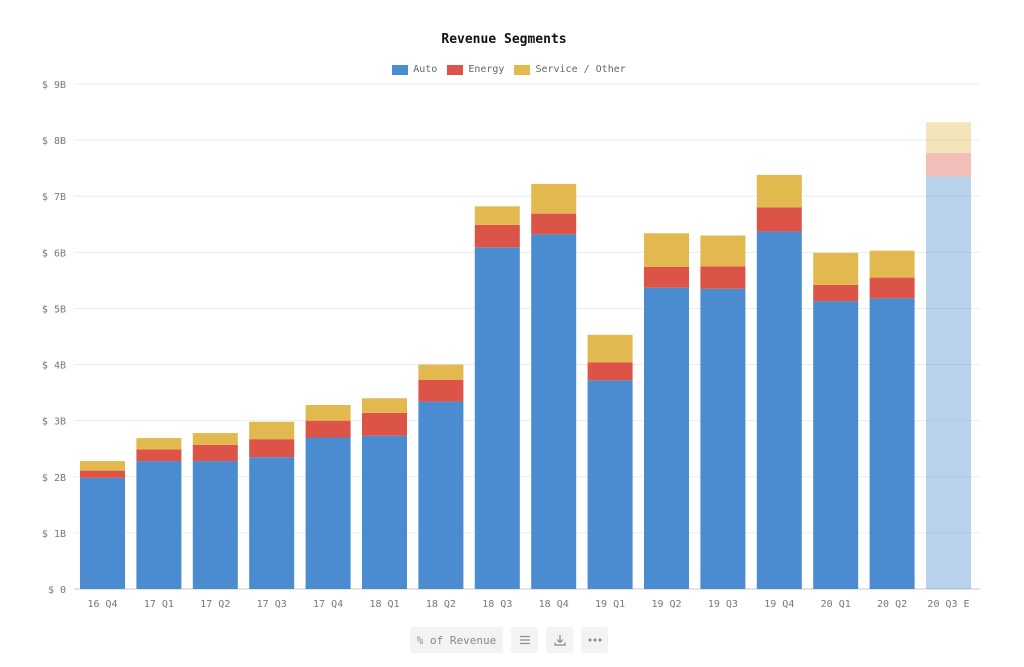 This screenshot has height=667, width=1024. I want to click on legend: Auto Energy Service / Other, so click(509, 69).